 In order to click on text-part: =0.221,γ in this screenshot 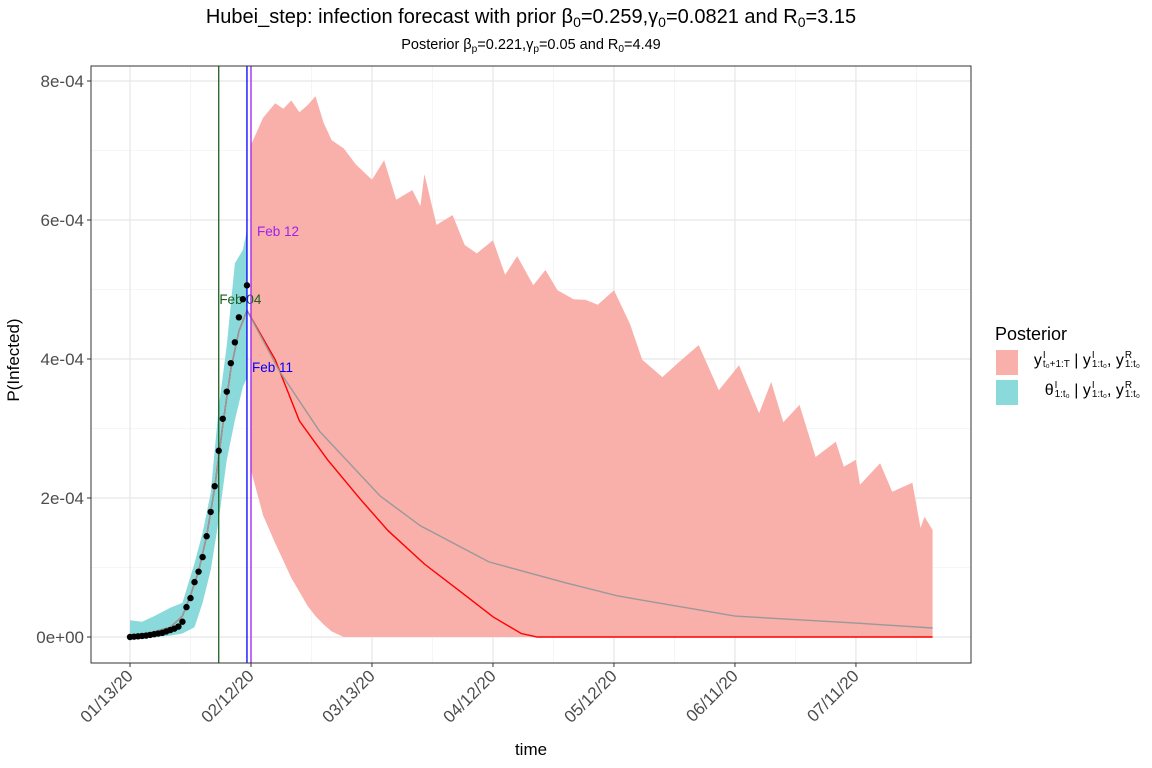, I will do `click(505, 45)`.